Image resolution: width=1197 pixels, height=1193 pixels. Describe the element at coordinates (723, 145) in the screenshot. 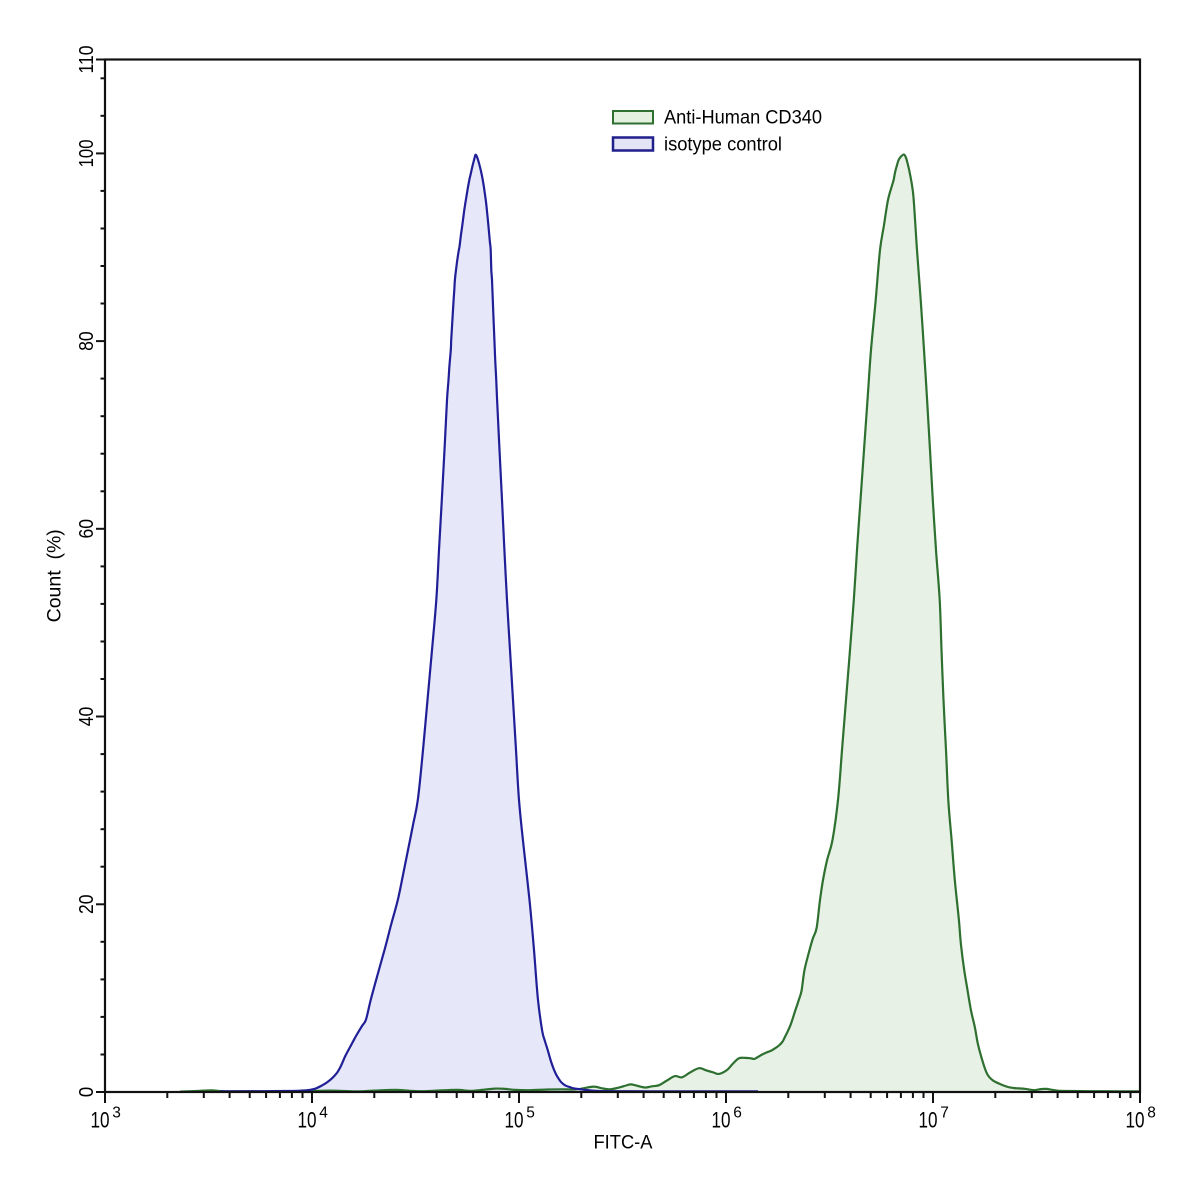

I see `svg-text: isotype control` at that location.